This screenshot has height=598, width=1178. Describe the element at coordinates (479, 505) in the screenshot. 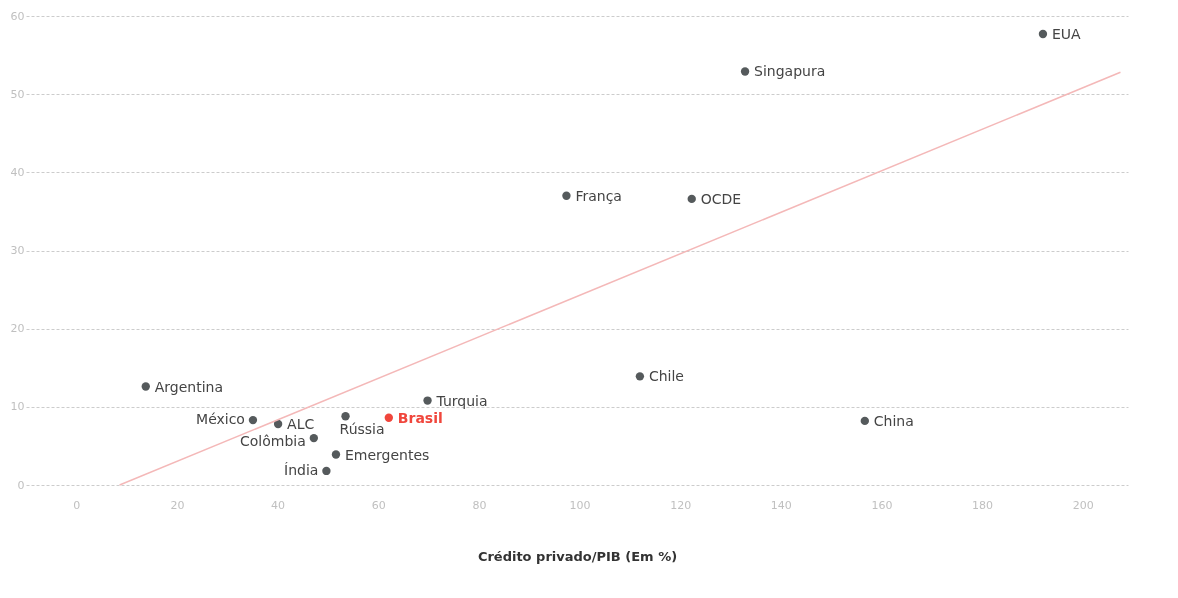

I see `x-tick-label: 80` at that location.